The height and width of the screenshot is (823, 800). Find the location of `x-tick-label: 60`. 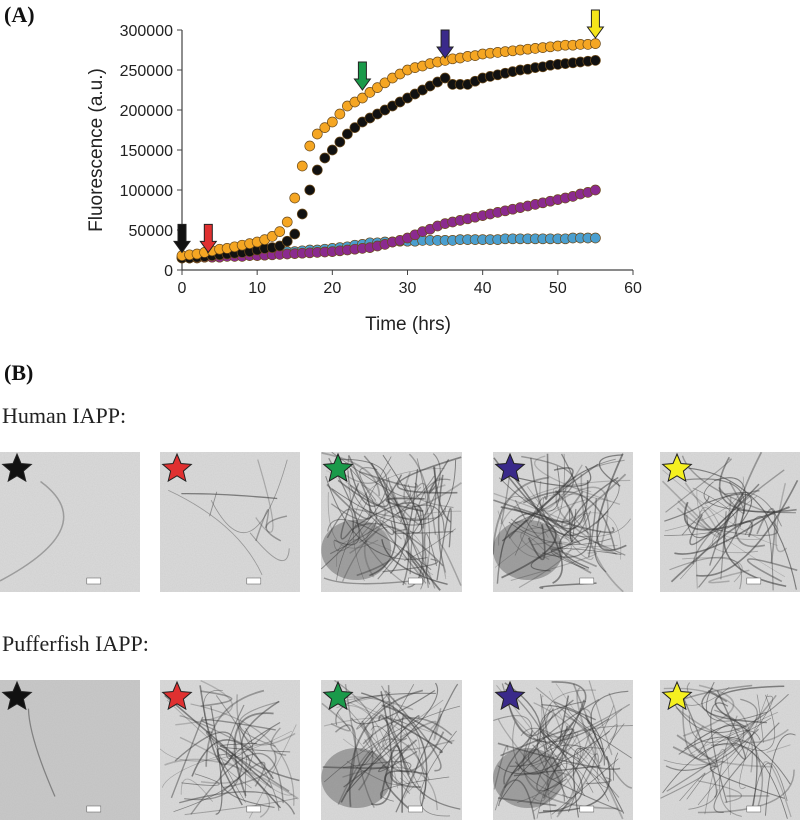

x-tick-label: 60 is located at coordinates (633, 288).